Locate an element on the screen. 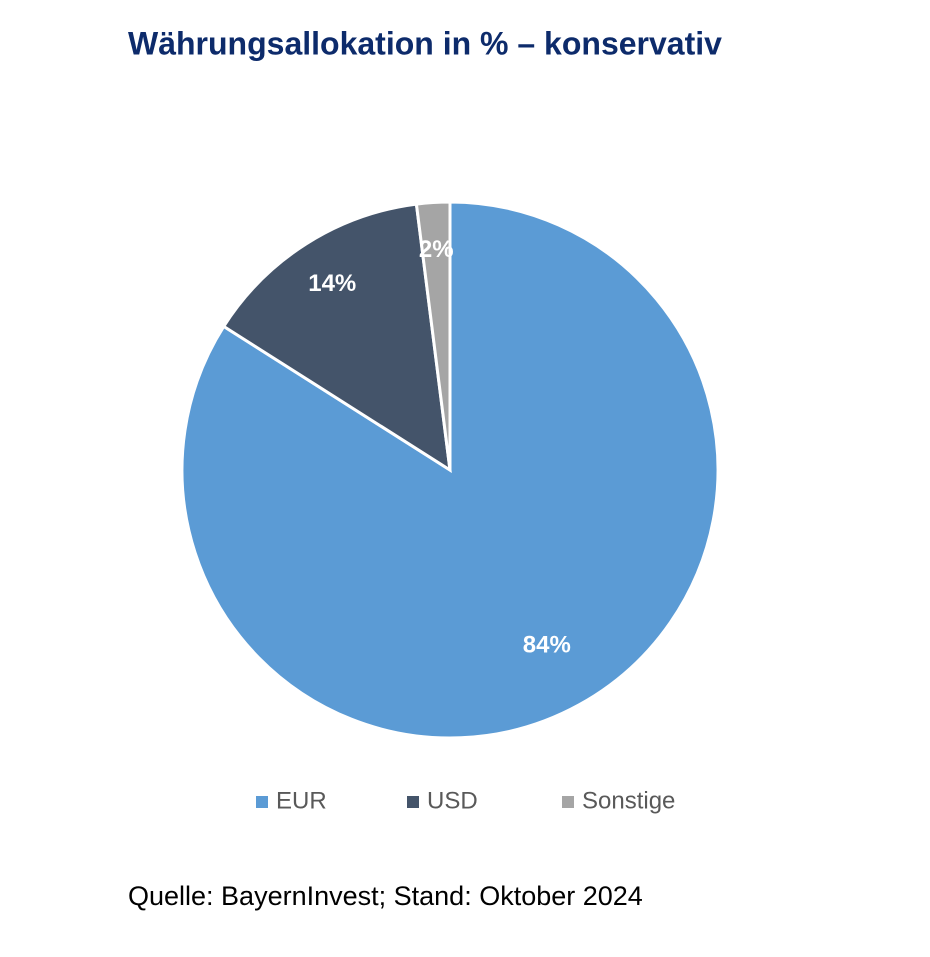 This screenshot has width=930, height=957. chart-title: Währungsallokation in % – konservativ is located at coordinates (425, 43).